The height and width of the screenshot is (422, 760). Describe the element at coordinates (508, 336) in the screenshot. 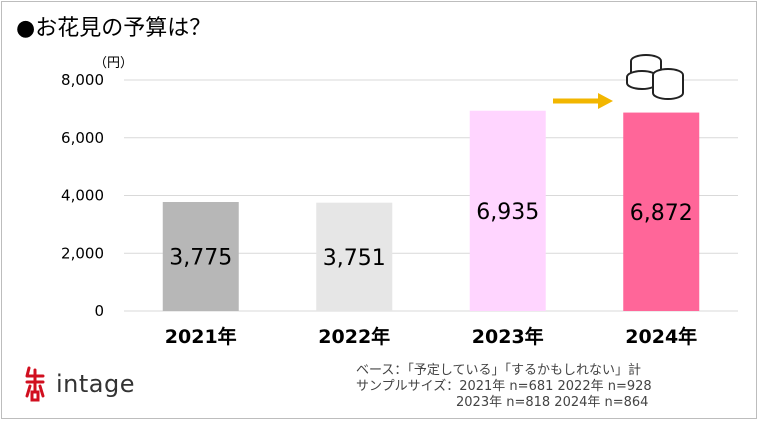

I see `x-tick-label: 2023年` at that location.